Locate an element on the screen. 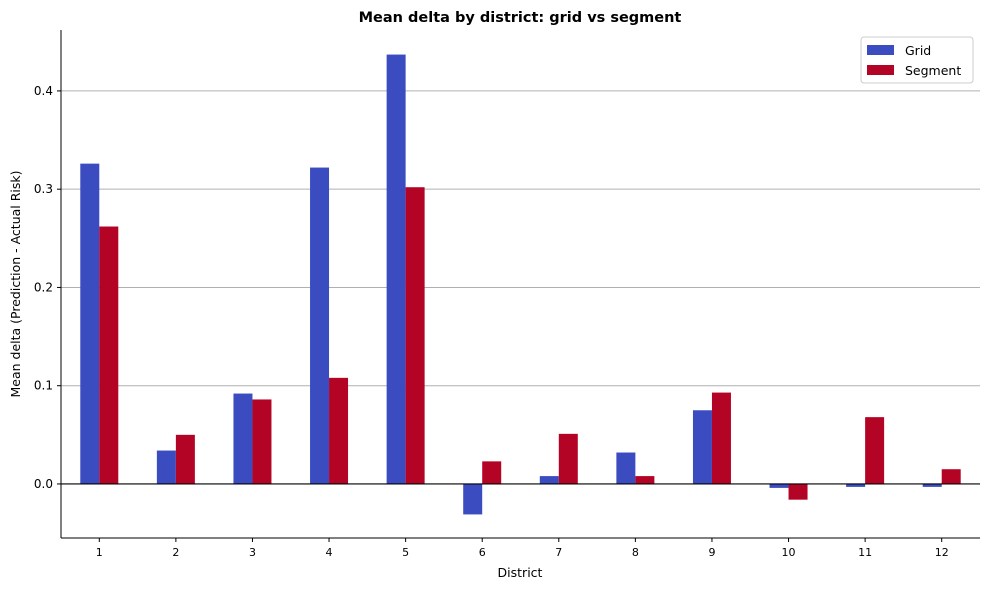 Image resolution: width=989 pixels, height=590 pixels. y-ticks: 0.0 0.1 0.2 0.3 0.4 is located at coordinates (47, 287).